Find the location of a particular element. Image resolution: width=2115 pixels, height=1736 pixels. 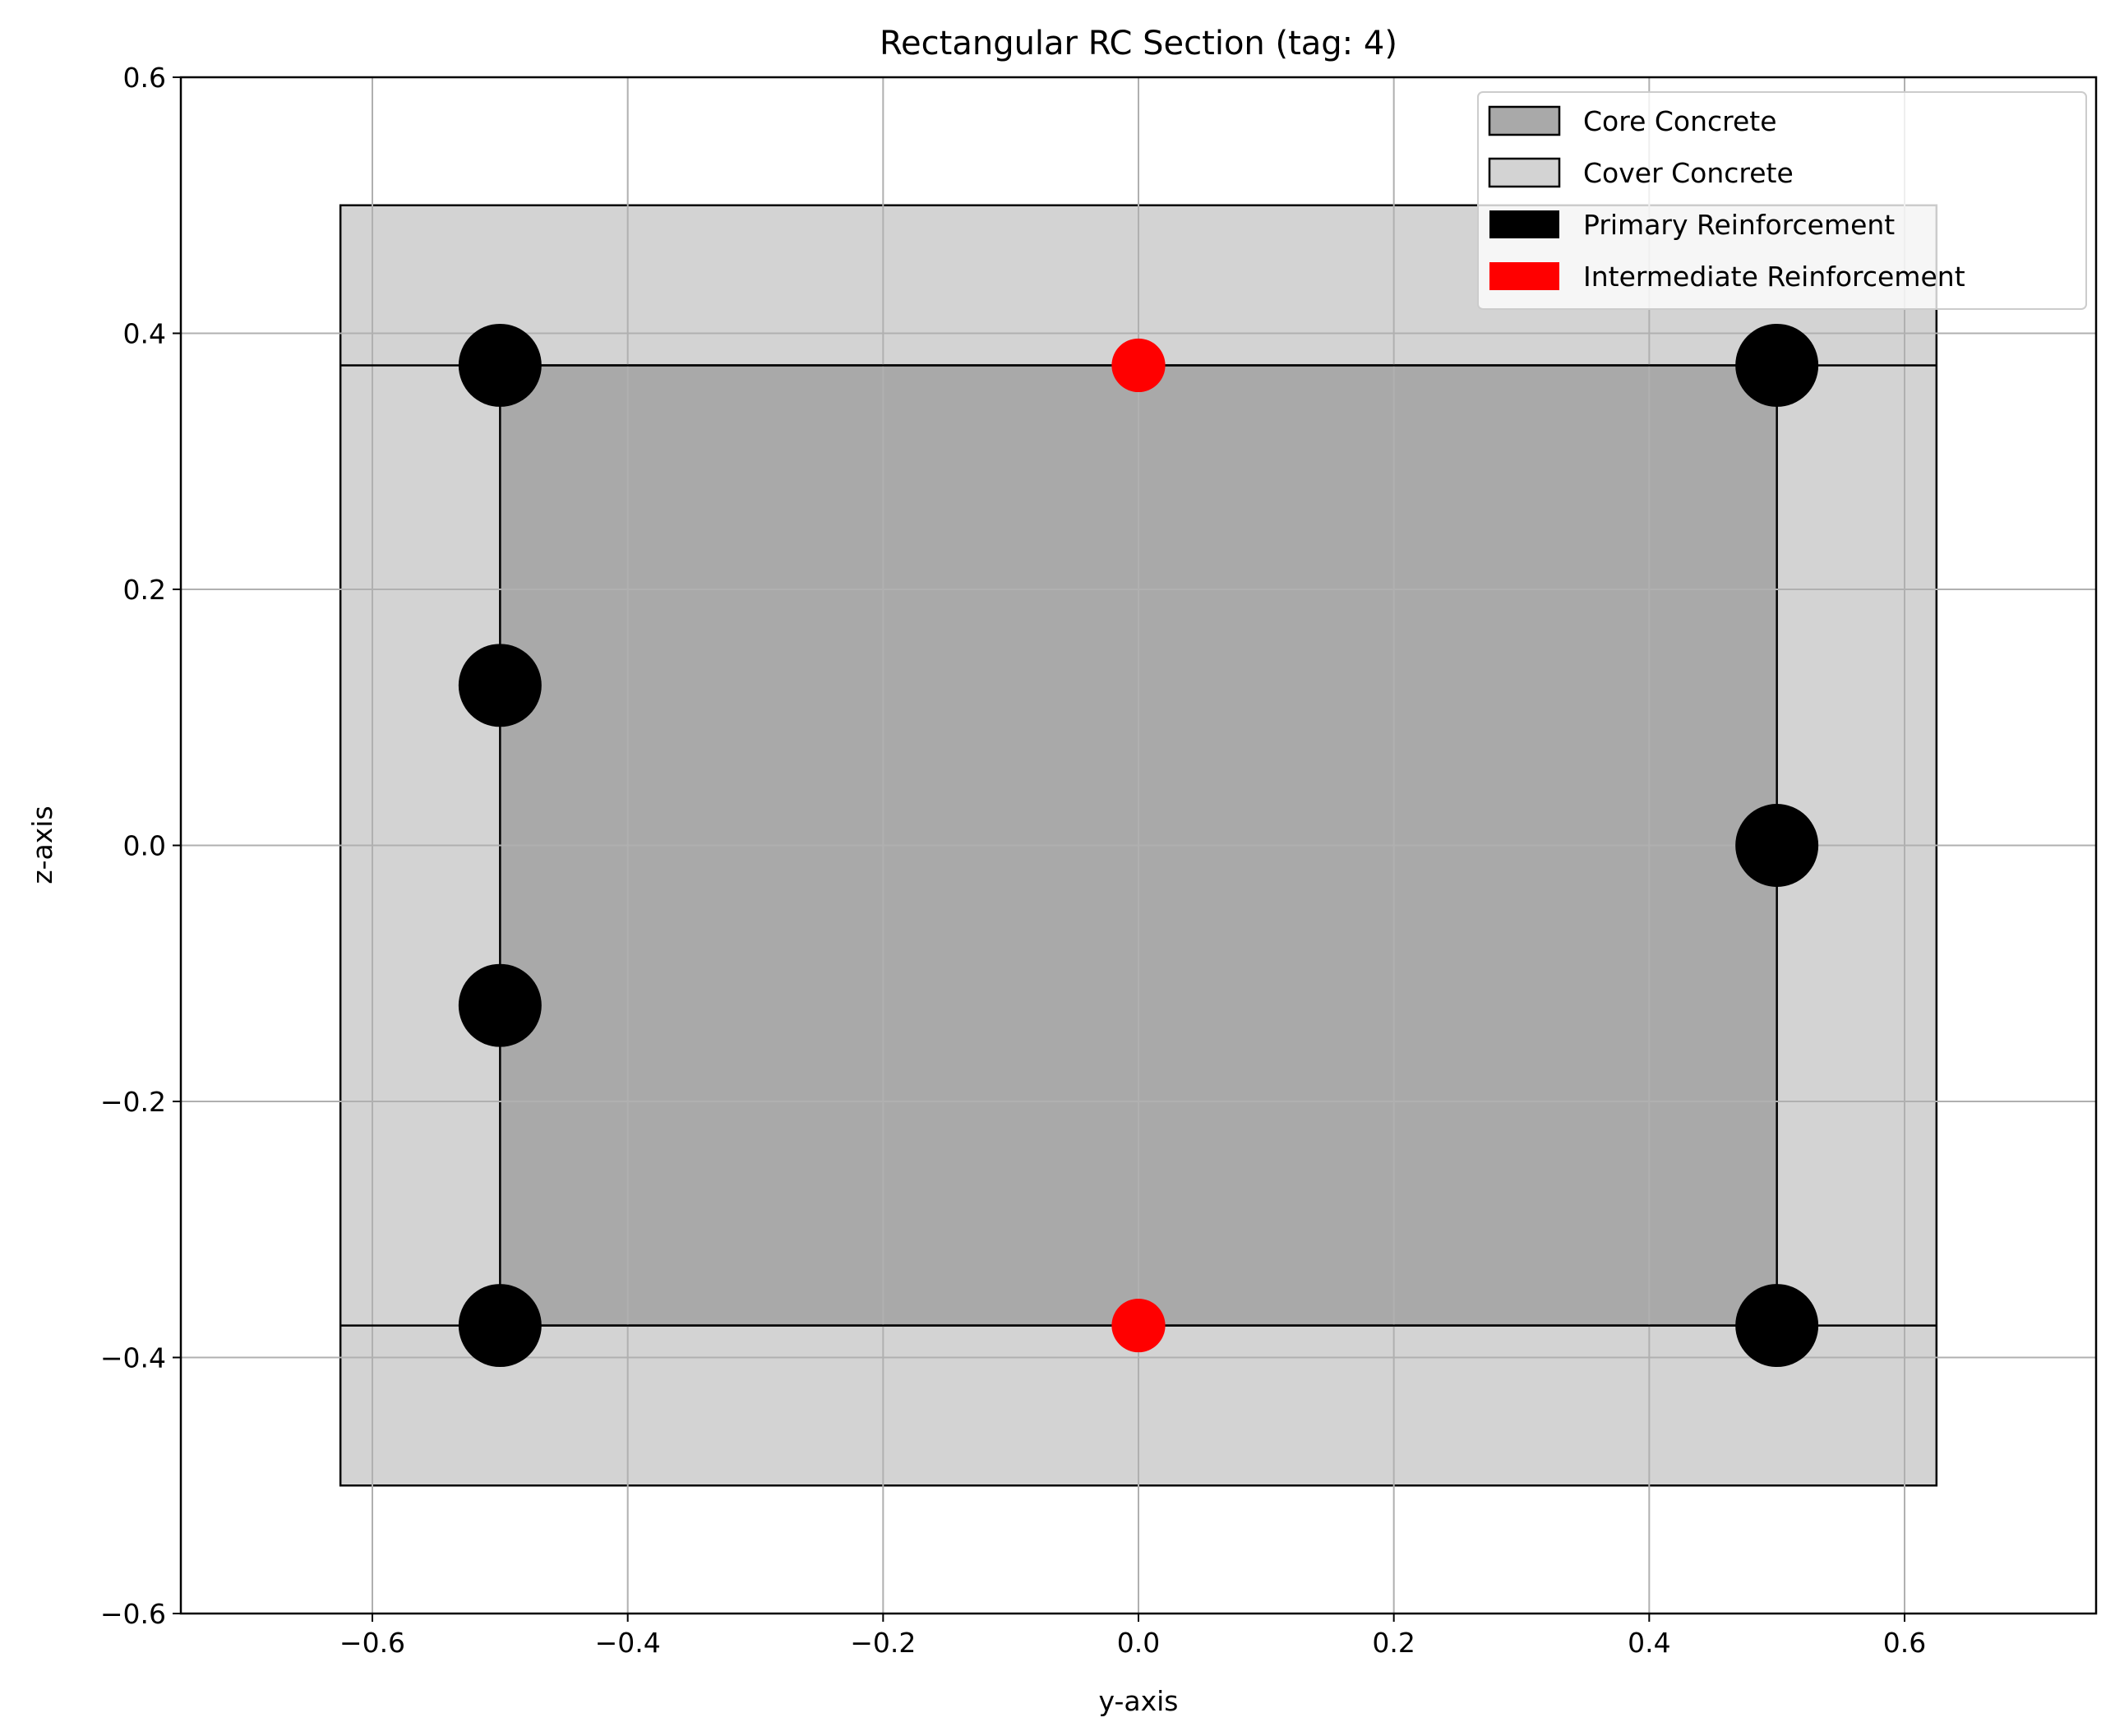

legend-label-core-concrete: Core Concrete is located at coordinates (1680, 121).